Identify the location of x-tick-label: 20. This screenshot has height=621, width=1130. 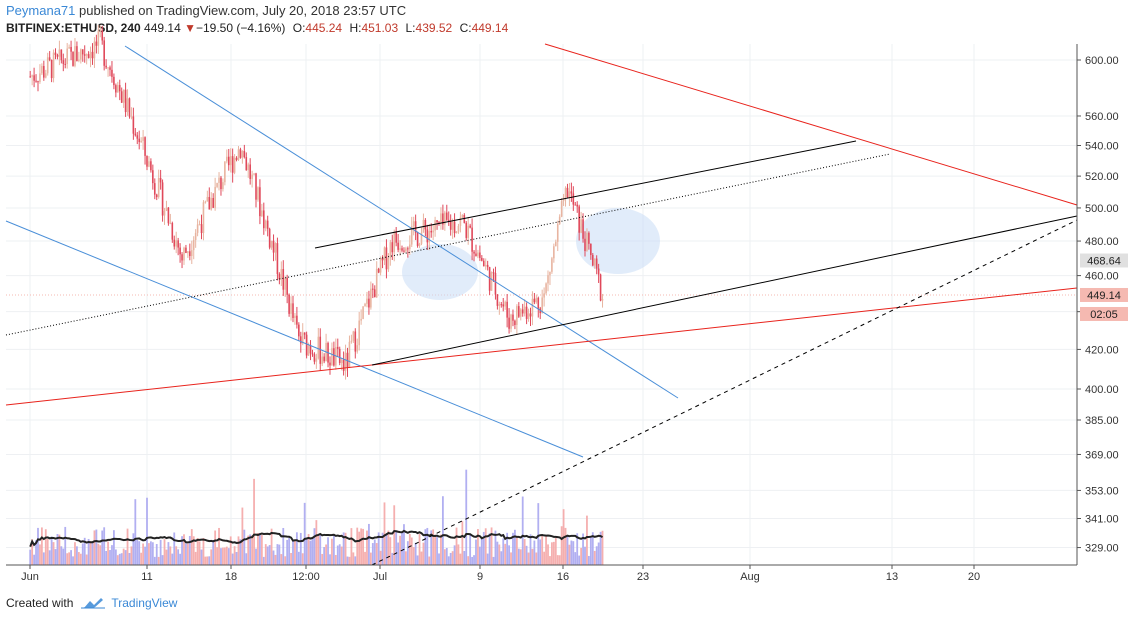
(974, 577).